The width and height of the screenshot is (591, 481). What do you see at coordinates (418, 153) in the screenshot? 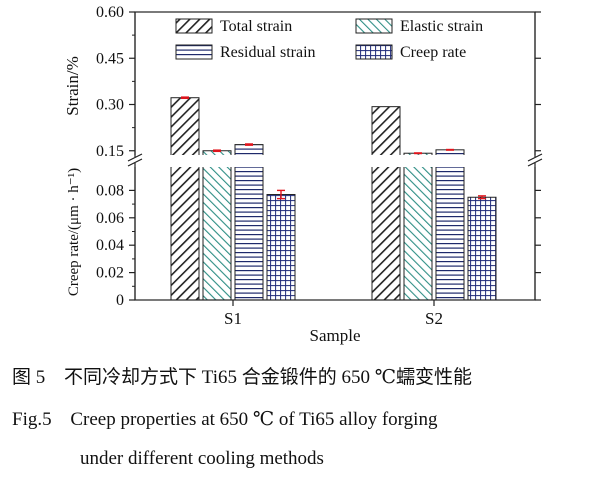
I see `error-bar-elastic-strain-s2` at bounding box center [418, 153].